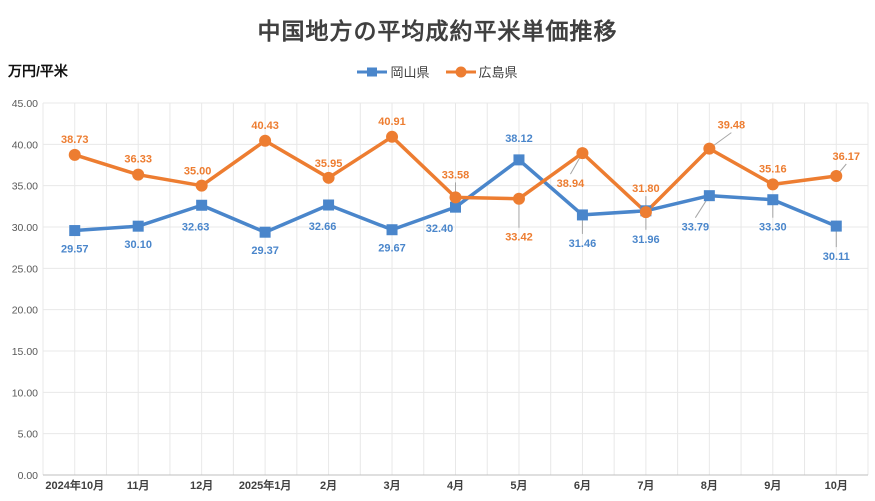  What do you see at coordinates (74, 485) in the screenshot?
I see `x-tick-label: 2024年10月` at bounding box center [74, 485].